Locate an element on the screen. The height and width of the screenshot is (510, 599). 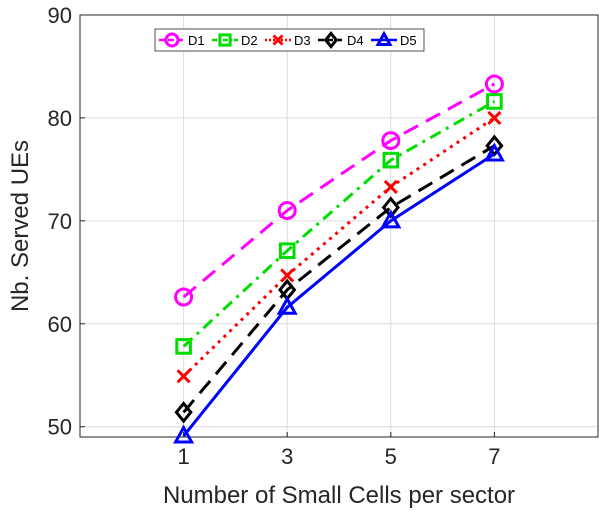
legend-item: D2 is located at coordinates (235, 40).